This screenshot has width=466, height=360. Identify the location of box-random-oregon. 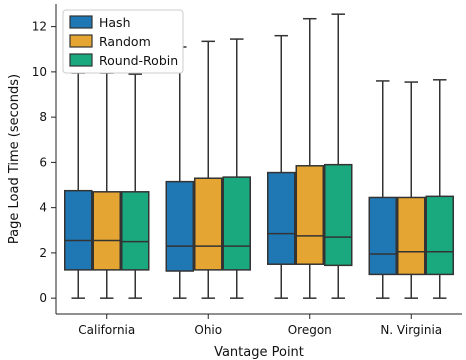
(309, 158).